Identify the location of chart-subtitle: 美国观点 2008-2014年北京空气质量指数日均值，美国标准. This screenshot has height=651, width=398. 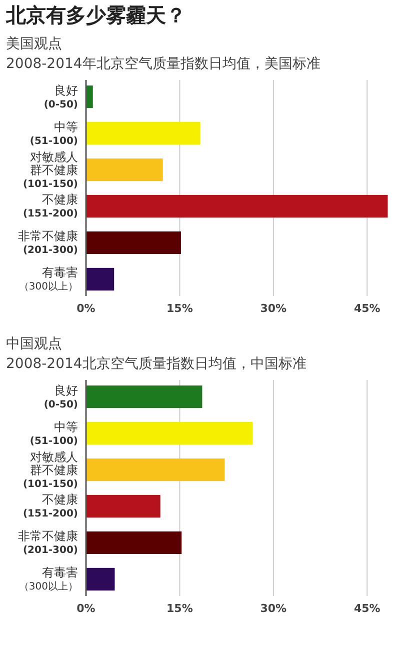
(163, 54).